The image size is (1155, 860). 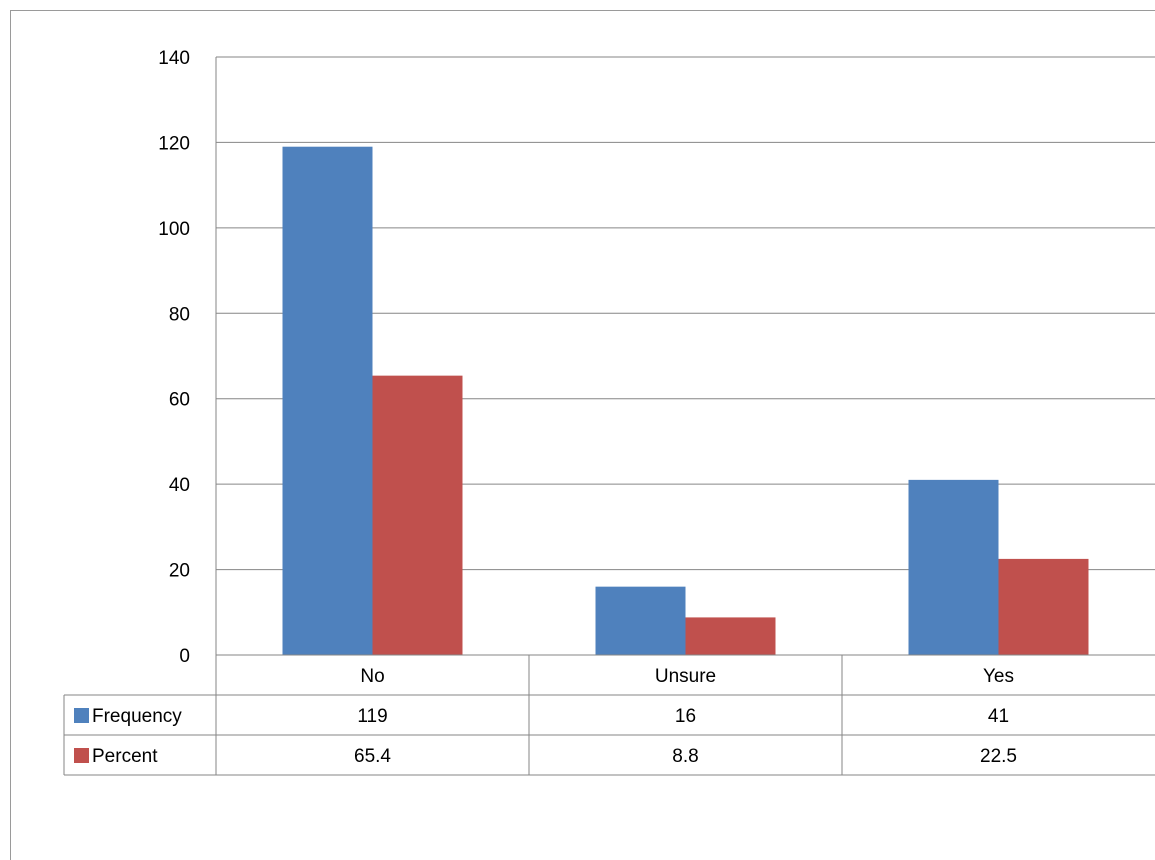 What do you see at coordinates (327, 400) in the screenshot?
I see `bar-frequency-no` at bounding box center [327, 400].